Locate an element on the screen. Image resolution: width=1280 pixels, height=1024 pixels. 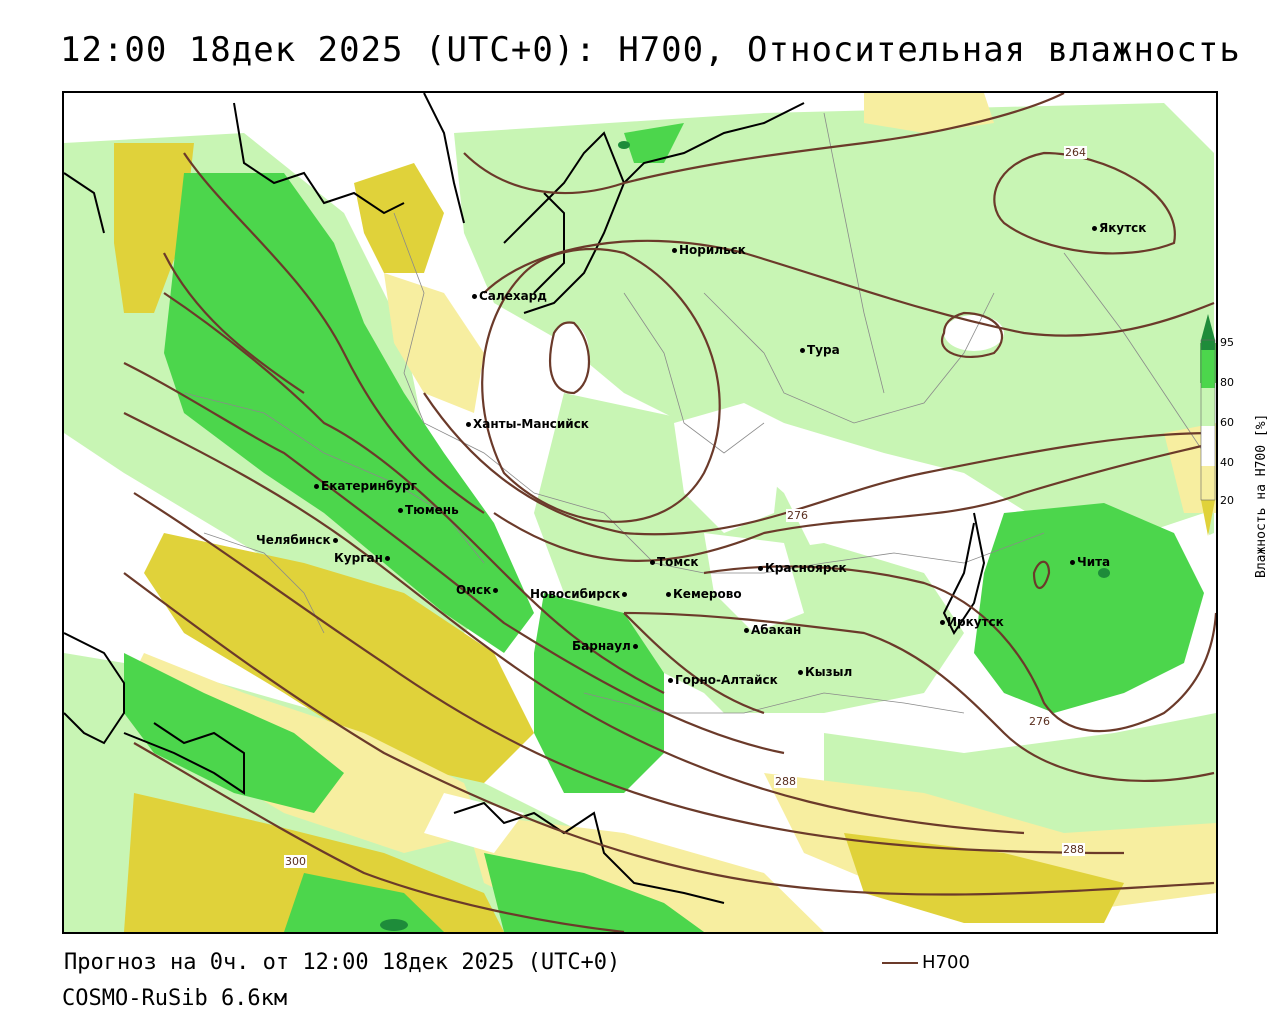
city-yakutsk: Якутск is located at coordinates (1119, 228).